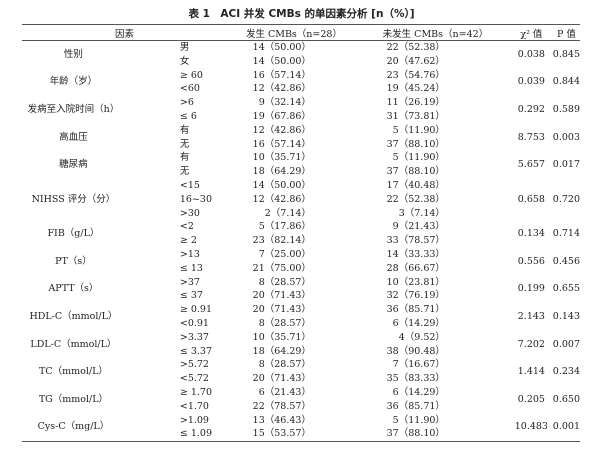 This screenshot has height=450, width=603. What do you see at coordinates (566, 199) in the screenshot?
I see `p-value-cell: 0.720` at bounding box center [566, 199].